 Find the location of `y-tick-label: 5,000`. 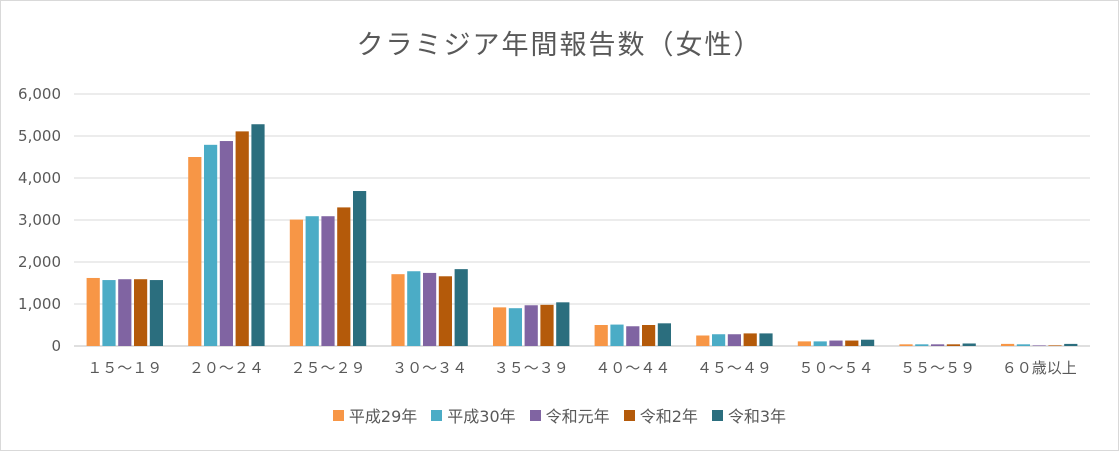

y-tick-label: 5,000 is located at coordinates (39, 136).